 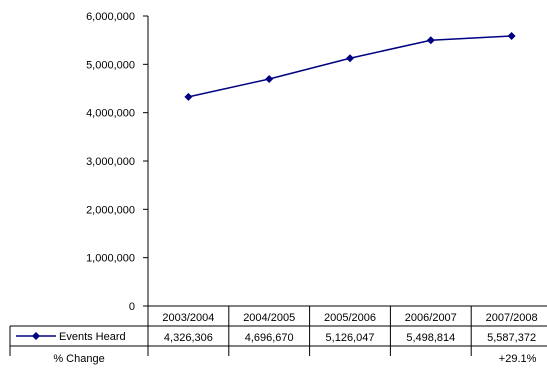 What do you see at coordinates (350, 318) in the screenshot?
I see `x-category-label: 2005/2006` at bounding box center [350, 318].